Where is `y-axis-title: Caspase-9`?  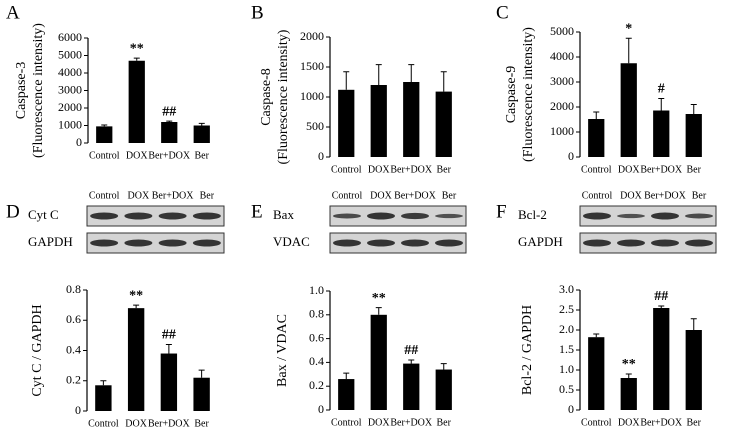 y-axis-title: Caspase-9 is located at coordinates (511, 95).